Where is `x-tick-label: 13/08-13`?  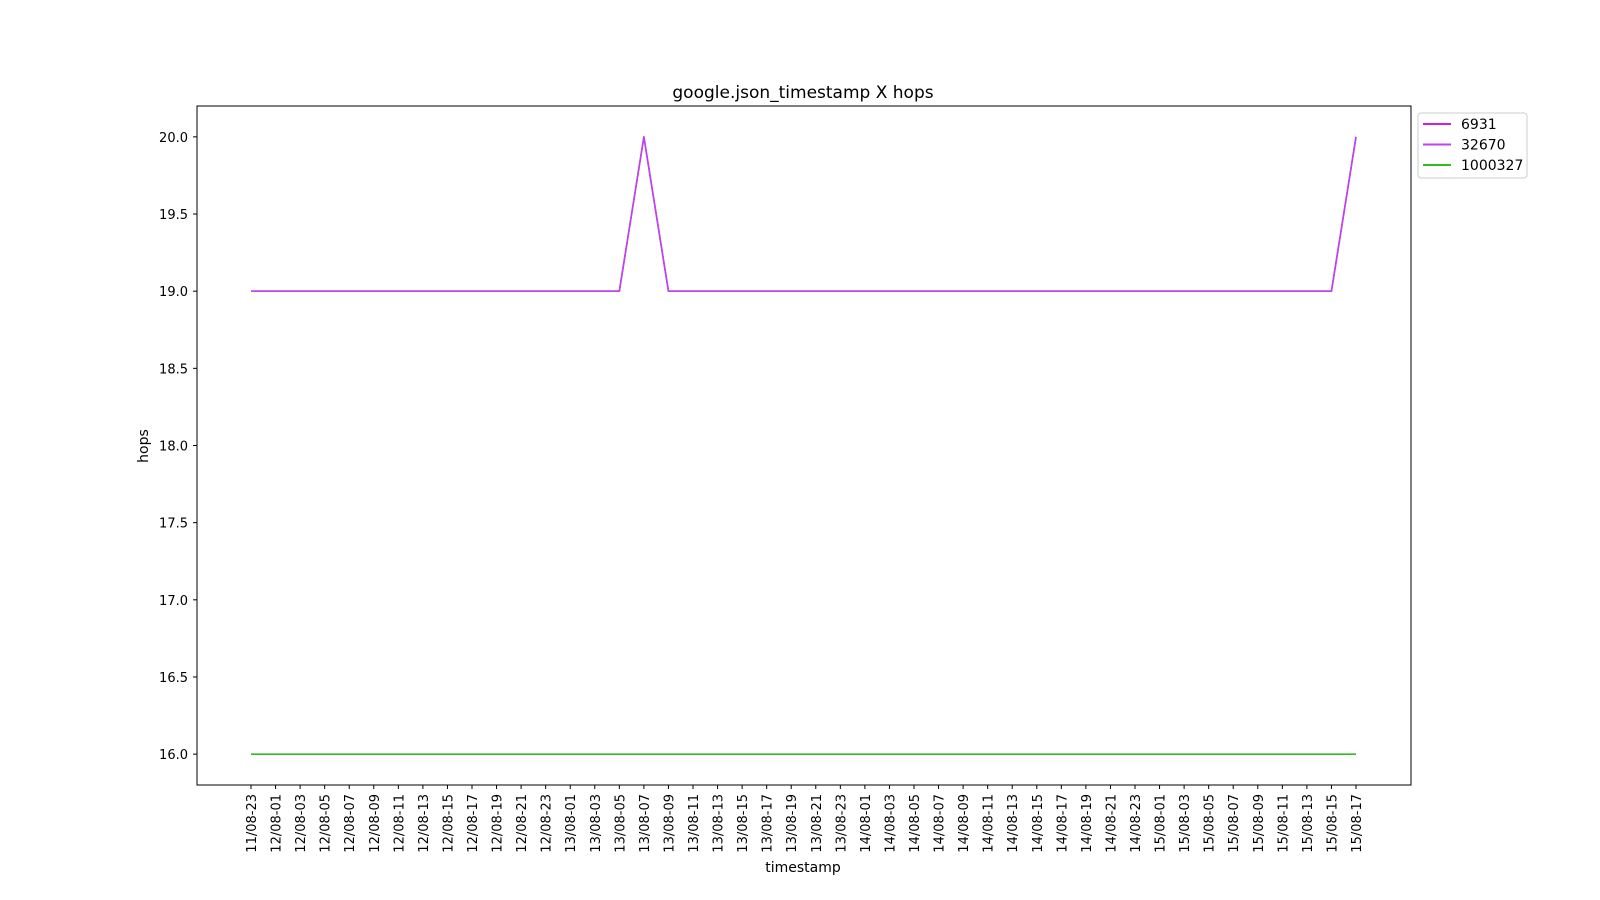 x-tick-label: 13/08-13 is located at coordinates (719, 823).